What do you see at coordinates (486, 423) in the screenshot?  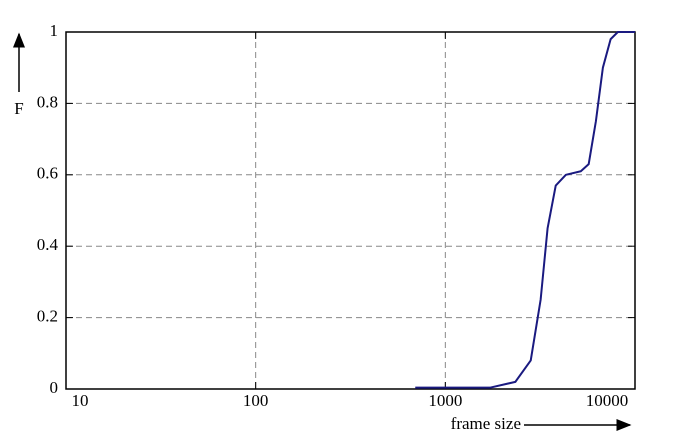 I see `x-axis-label: frame size` at bounding box center [486, 423].